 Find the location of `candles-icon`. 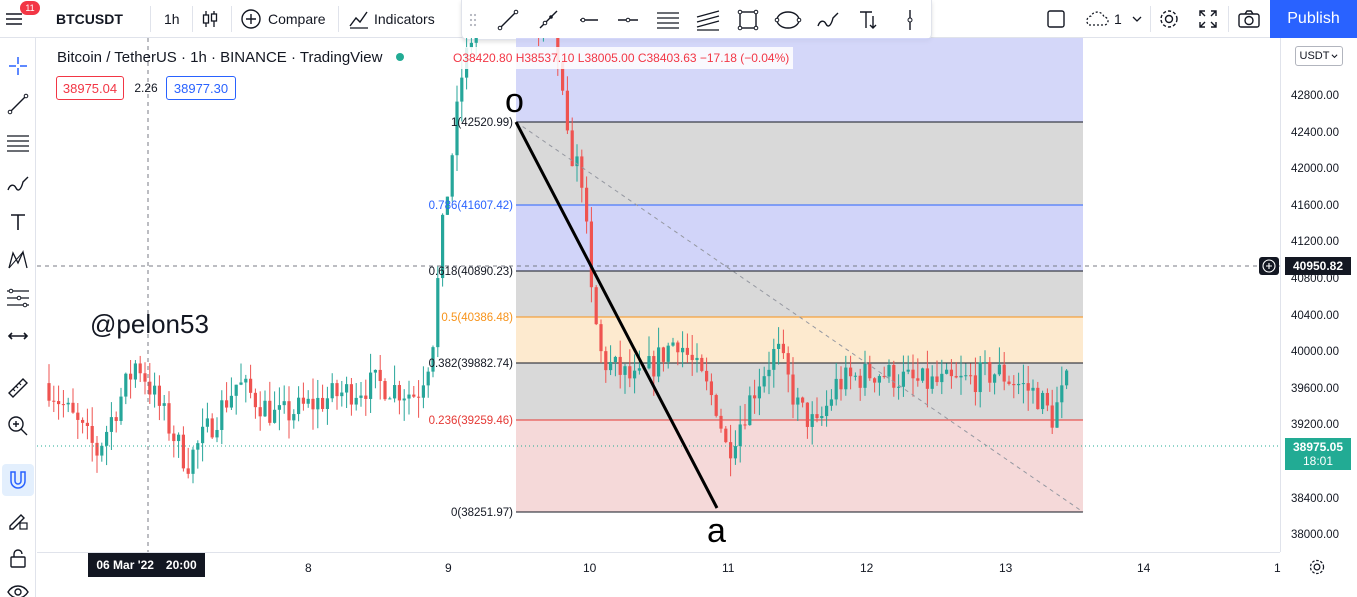

candles-icon is located at coordinates (210, 19).